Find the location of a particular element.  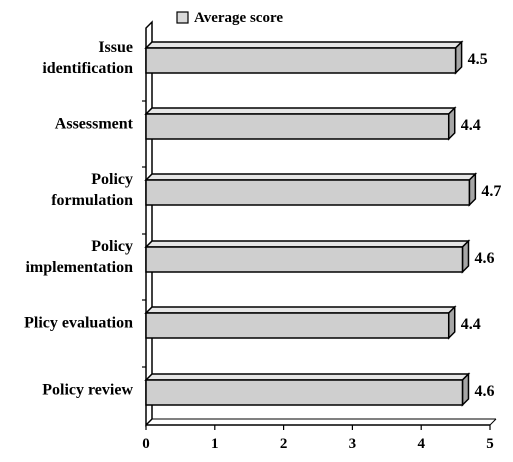

category-label-line: Plicy evaluation is located at coordinates (78, 323).